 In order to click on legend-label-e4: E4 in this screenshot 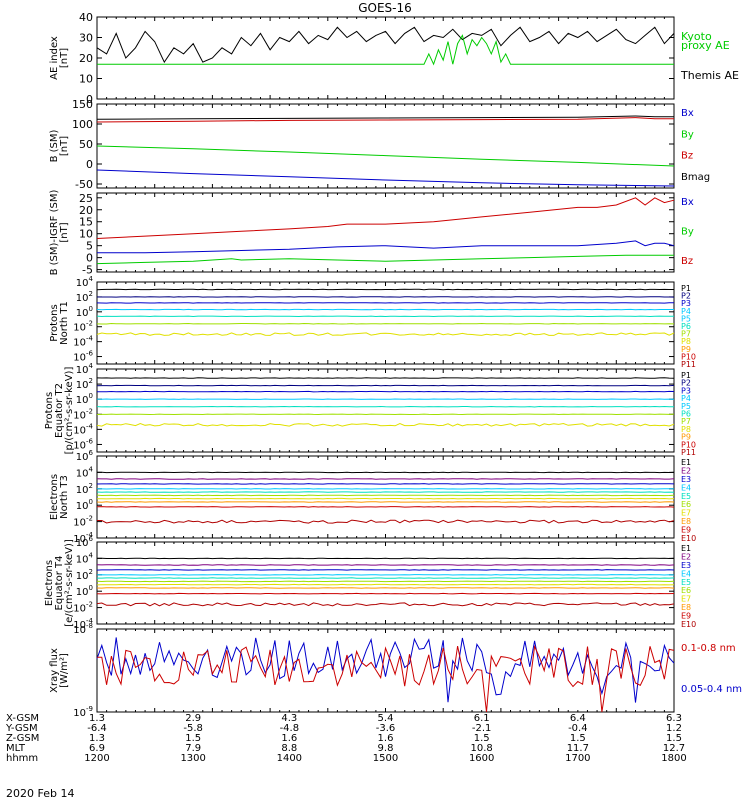, I will do `click(686, 487)`.